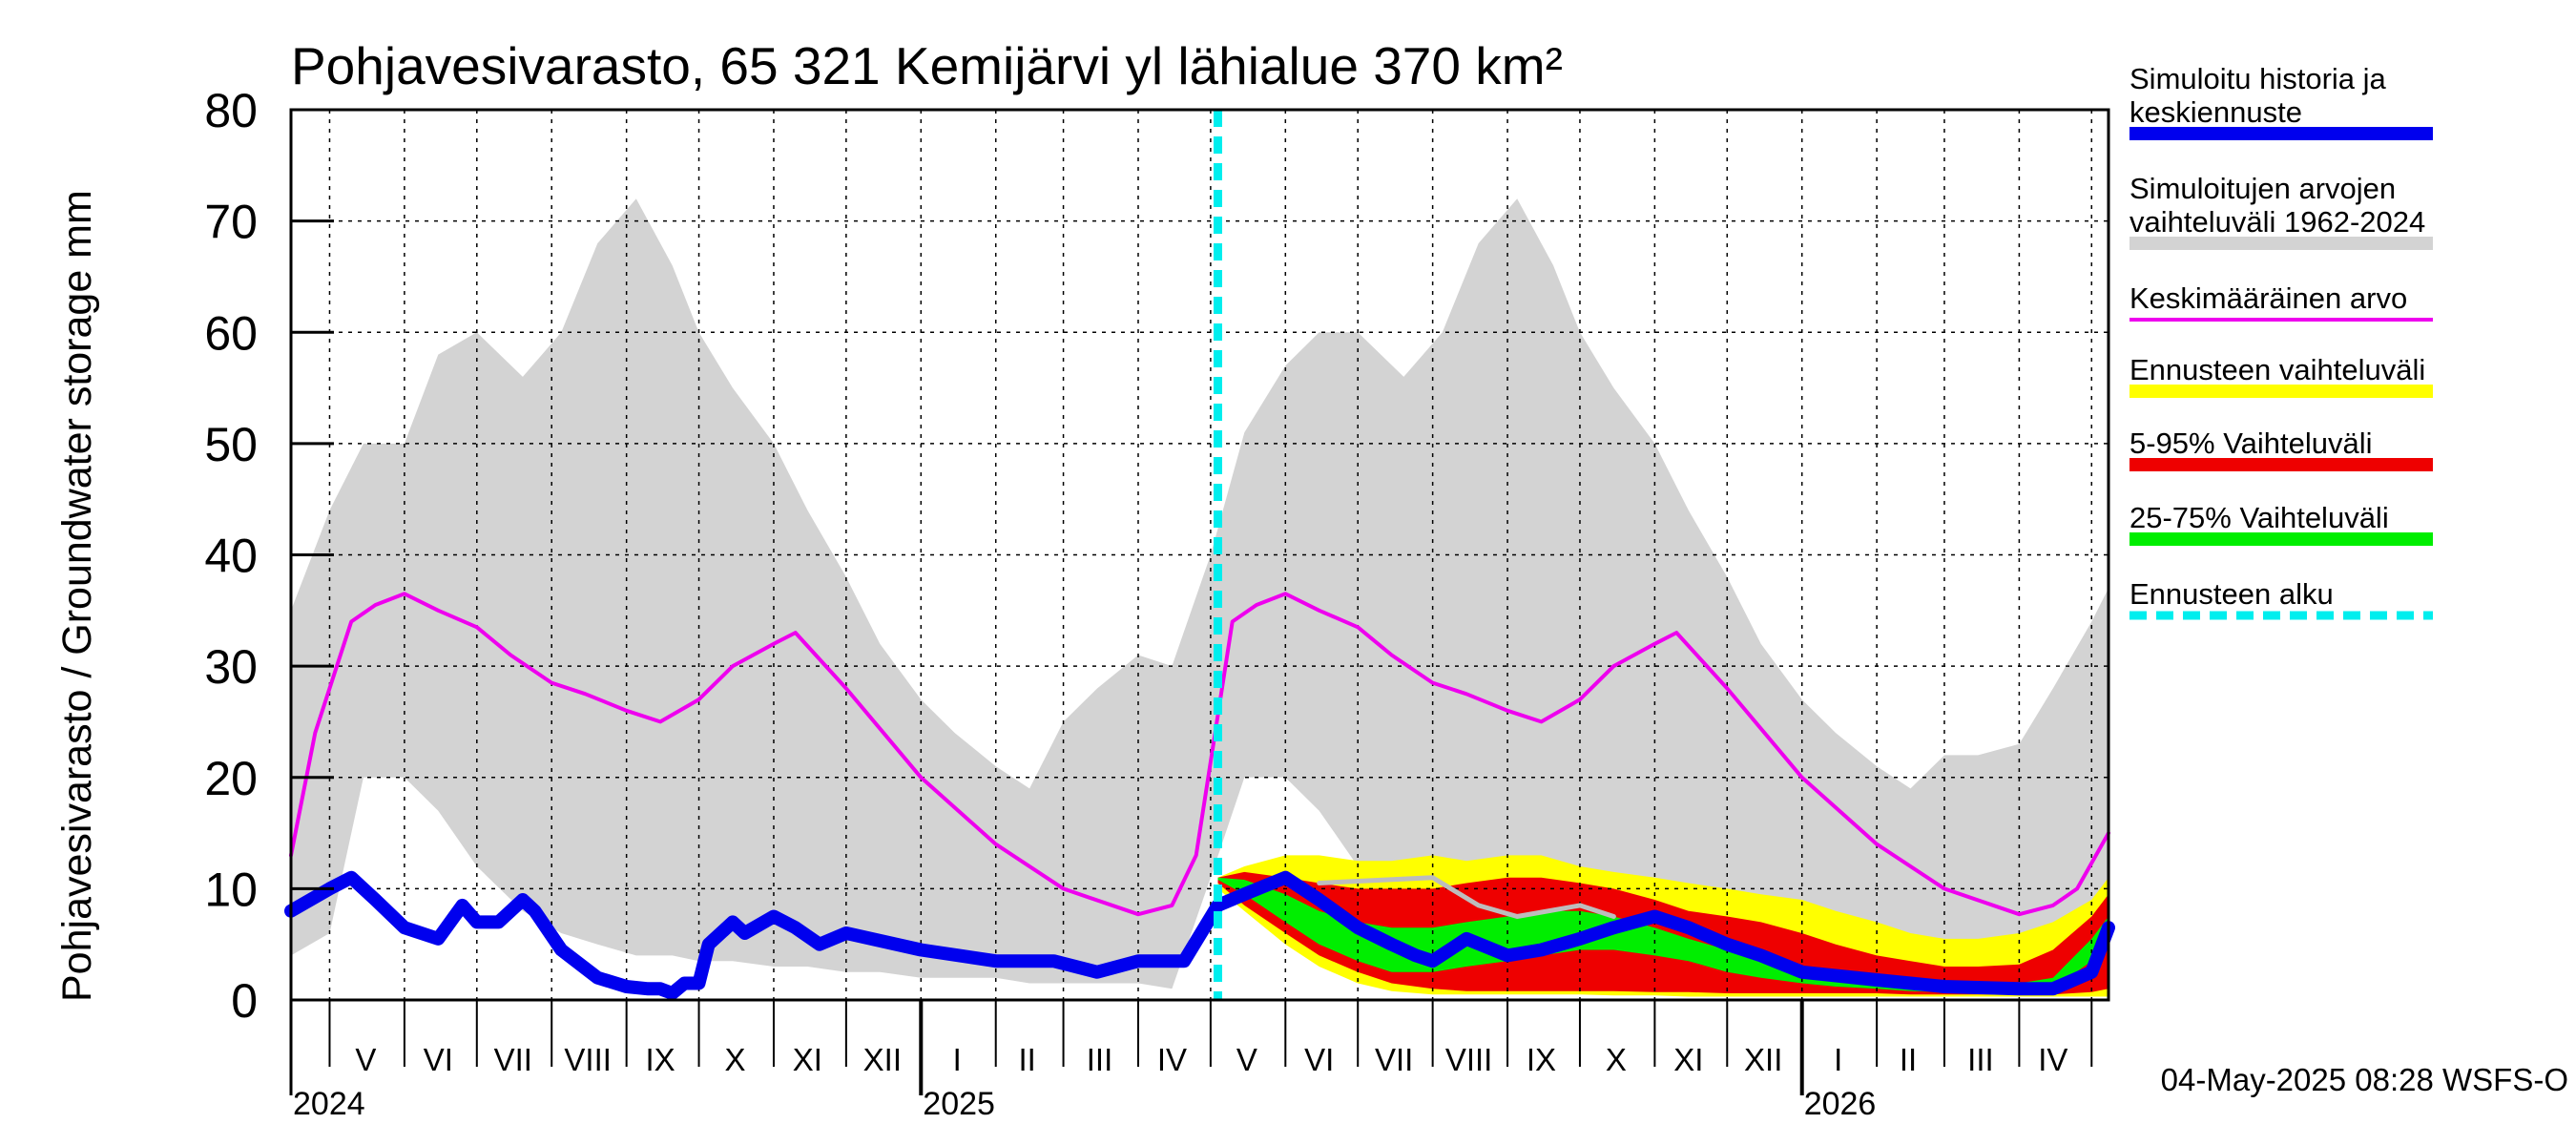  What do you see at coordinates (231, 222) in the screenshot?
I see `y-tick-label: 70` at bounding box center [231, 222].